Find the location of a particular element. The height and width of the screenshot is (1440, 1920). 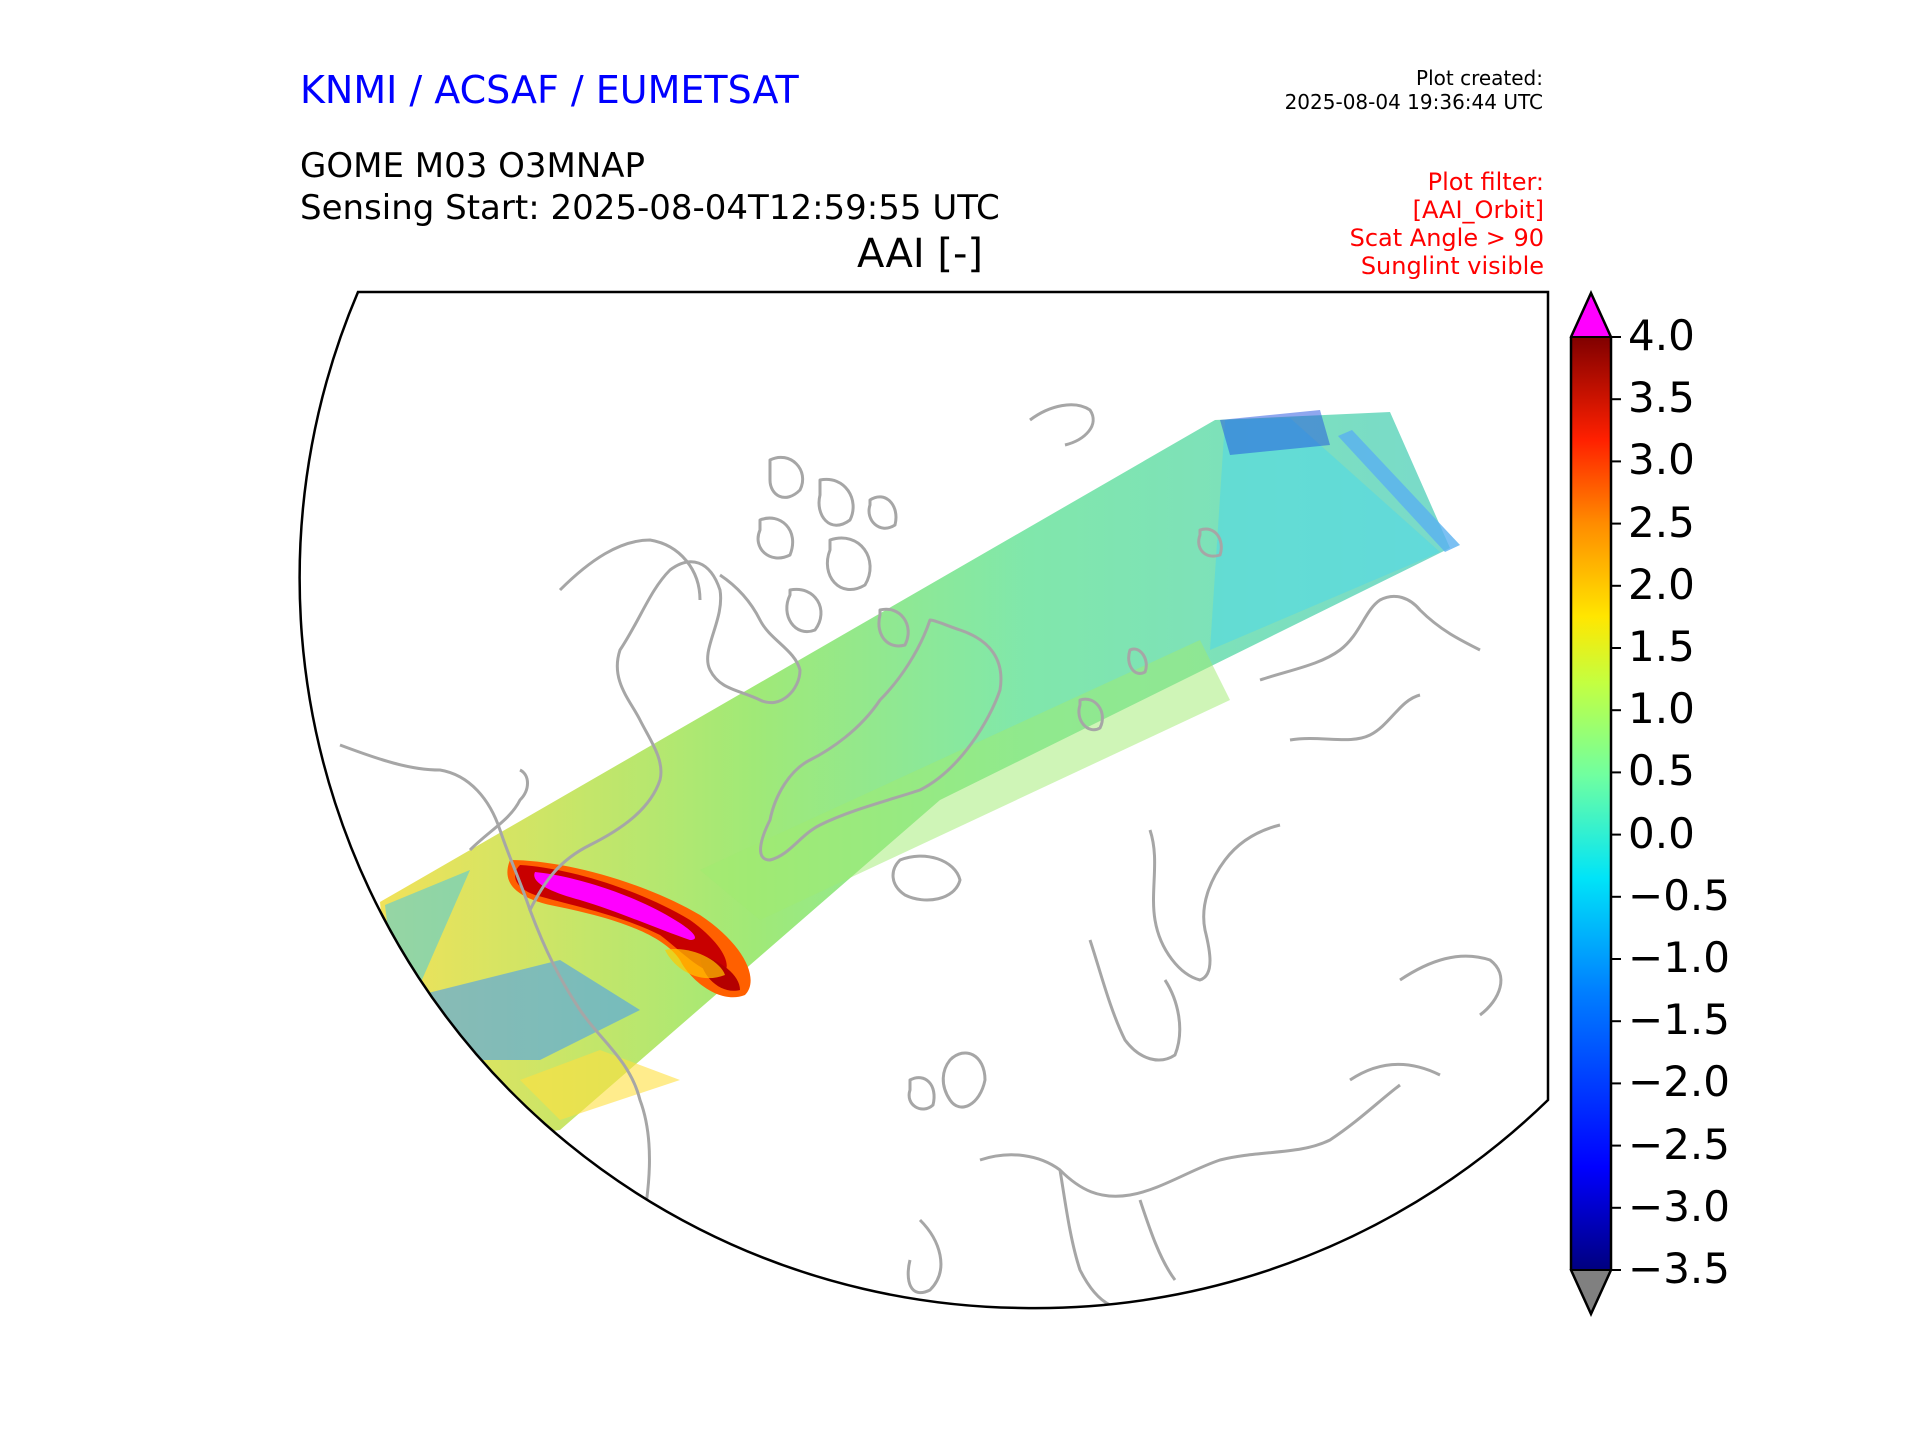

sensing-start: Sensing Start: 2025-08-04T12:59:55 UTC is located at coordinates (650, 208).